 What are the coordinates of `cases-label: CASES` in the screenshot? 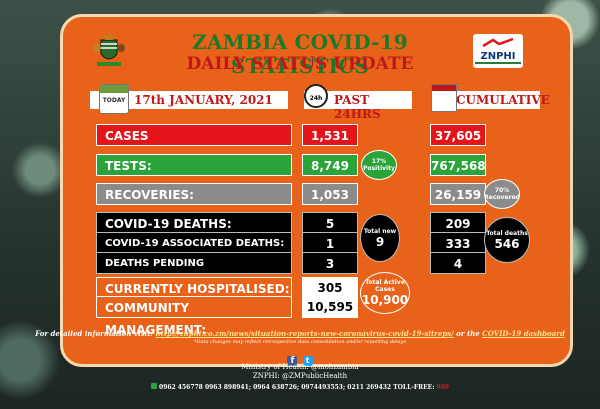 It's located at (194, 135).